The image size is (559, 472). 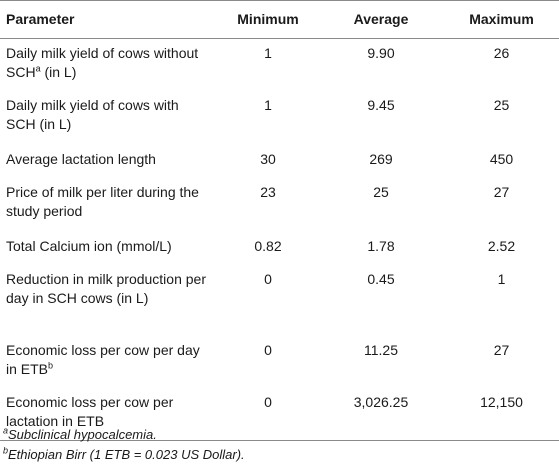 I want to click on row-parameter: Economic loss per cow per day in ETBb, so click(x=109, y=362).